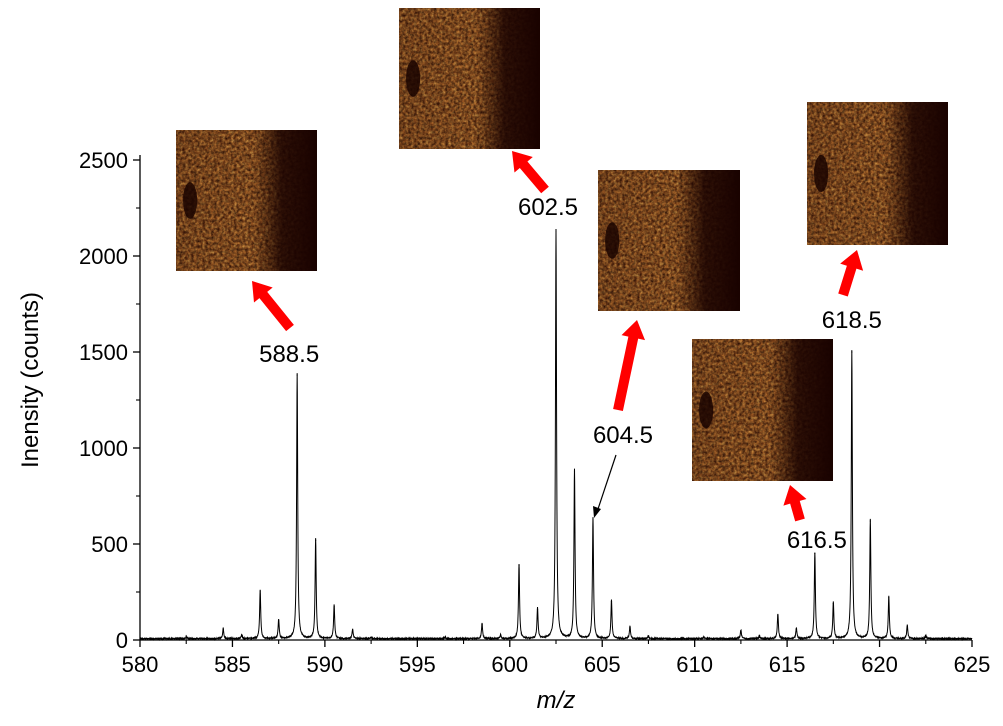  Describe the element at coordinates (623, 435) in the screenshot. I see `peak-label: 604.5` at that location.